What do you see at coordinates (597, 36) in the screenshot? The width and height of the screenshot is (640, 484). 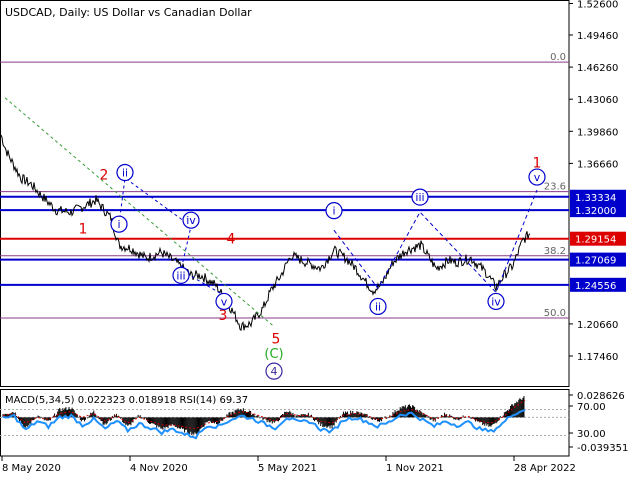 I see `y-tick-label: 1.49460` at bounding box center [597, 36].